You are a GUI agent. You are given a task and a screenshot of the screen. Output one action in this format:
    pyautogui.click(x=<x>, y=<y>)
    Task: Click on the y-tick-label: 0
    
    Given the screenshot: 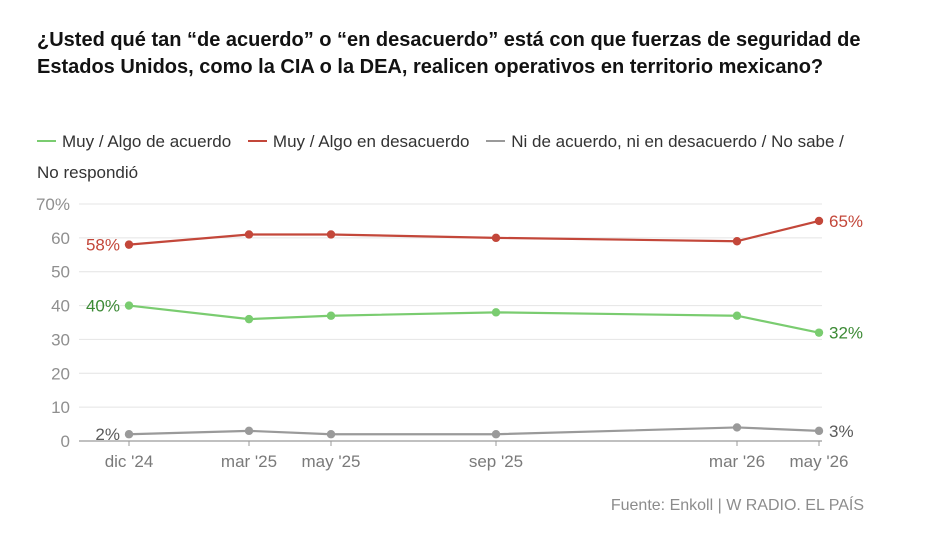 What is the action you would take?
    pyautogui.click(x=65, y=441)
    